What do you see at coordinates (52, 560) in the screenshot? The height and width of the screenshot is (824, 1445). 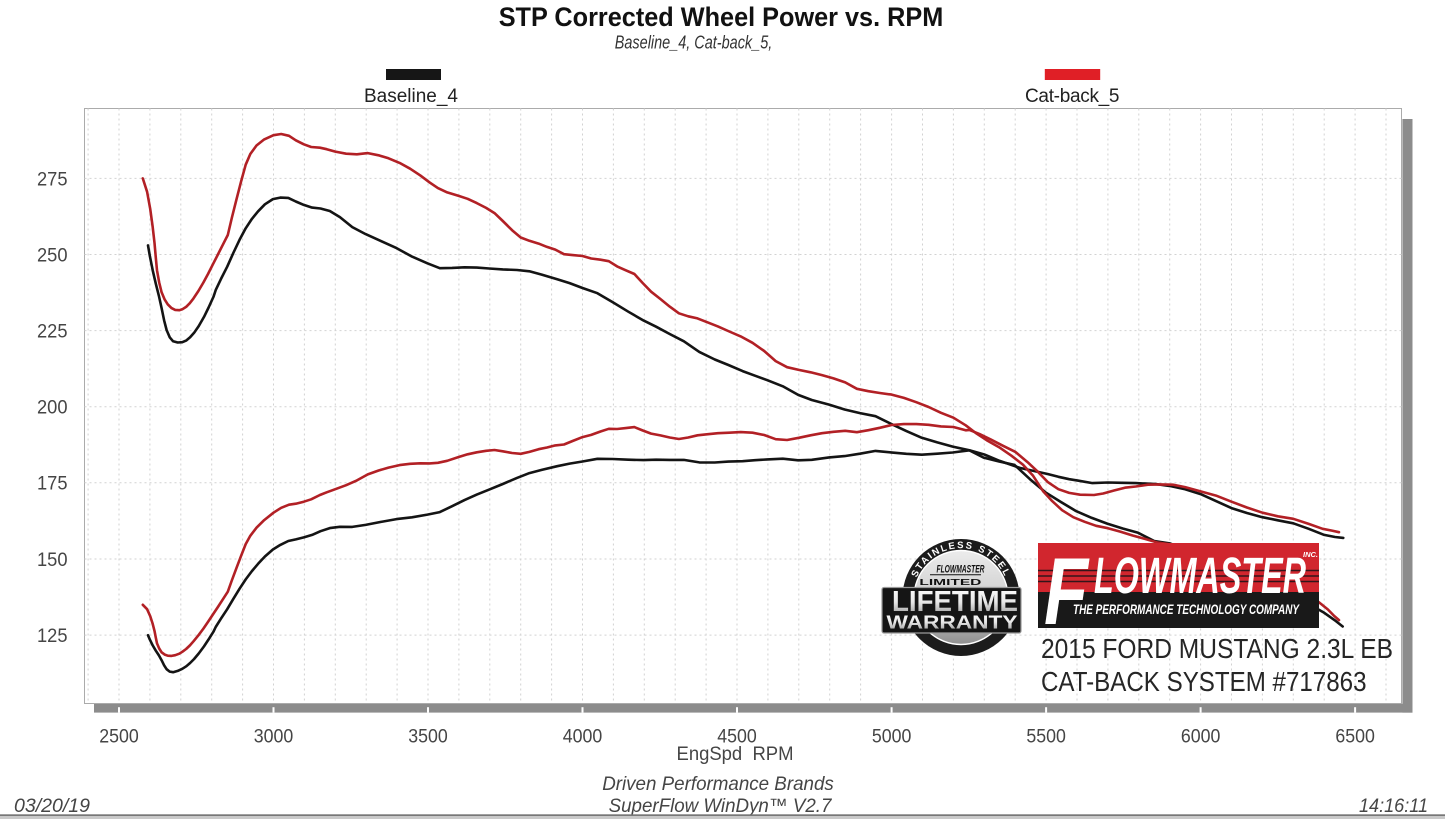 I see `svg-text: 150` at bounding box center [52, 560].